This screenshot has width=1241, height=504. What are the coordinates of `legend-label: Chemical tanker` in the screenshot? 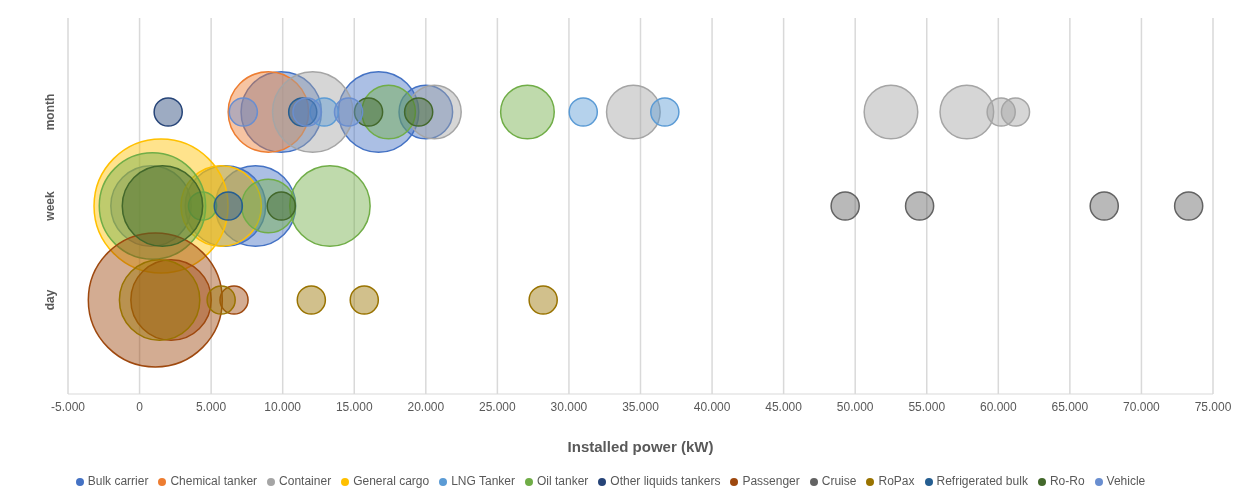 It's located at (214, 481).